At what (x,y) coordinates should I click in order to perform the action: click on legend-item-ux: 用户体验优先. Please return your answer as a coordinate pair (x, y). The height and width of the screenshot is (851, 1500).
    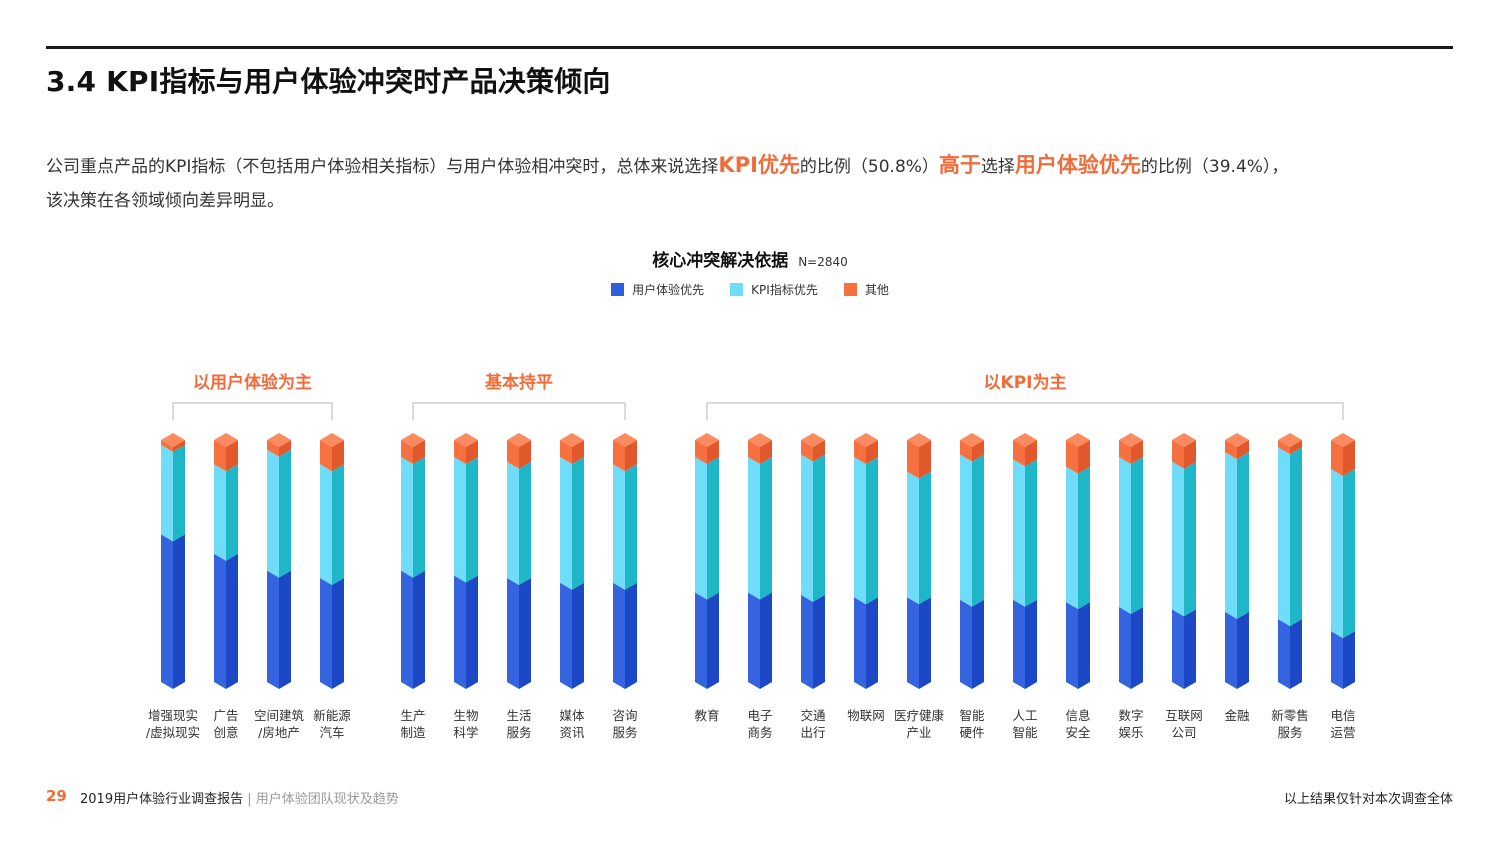
    Looking at the image, I should click on (657, 289).